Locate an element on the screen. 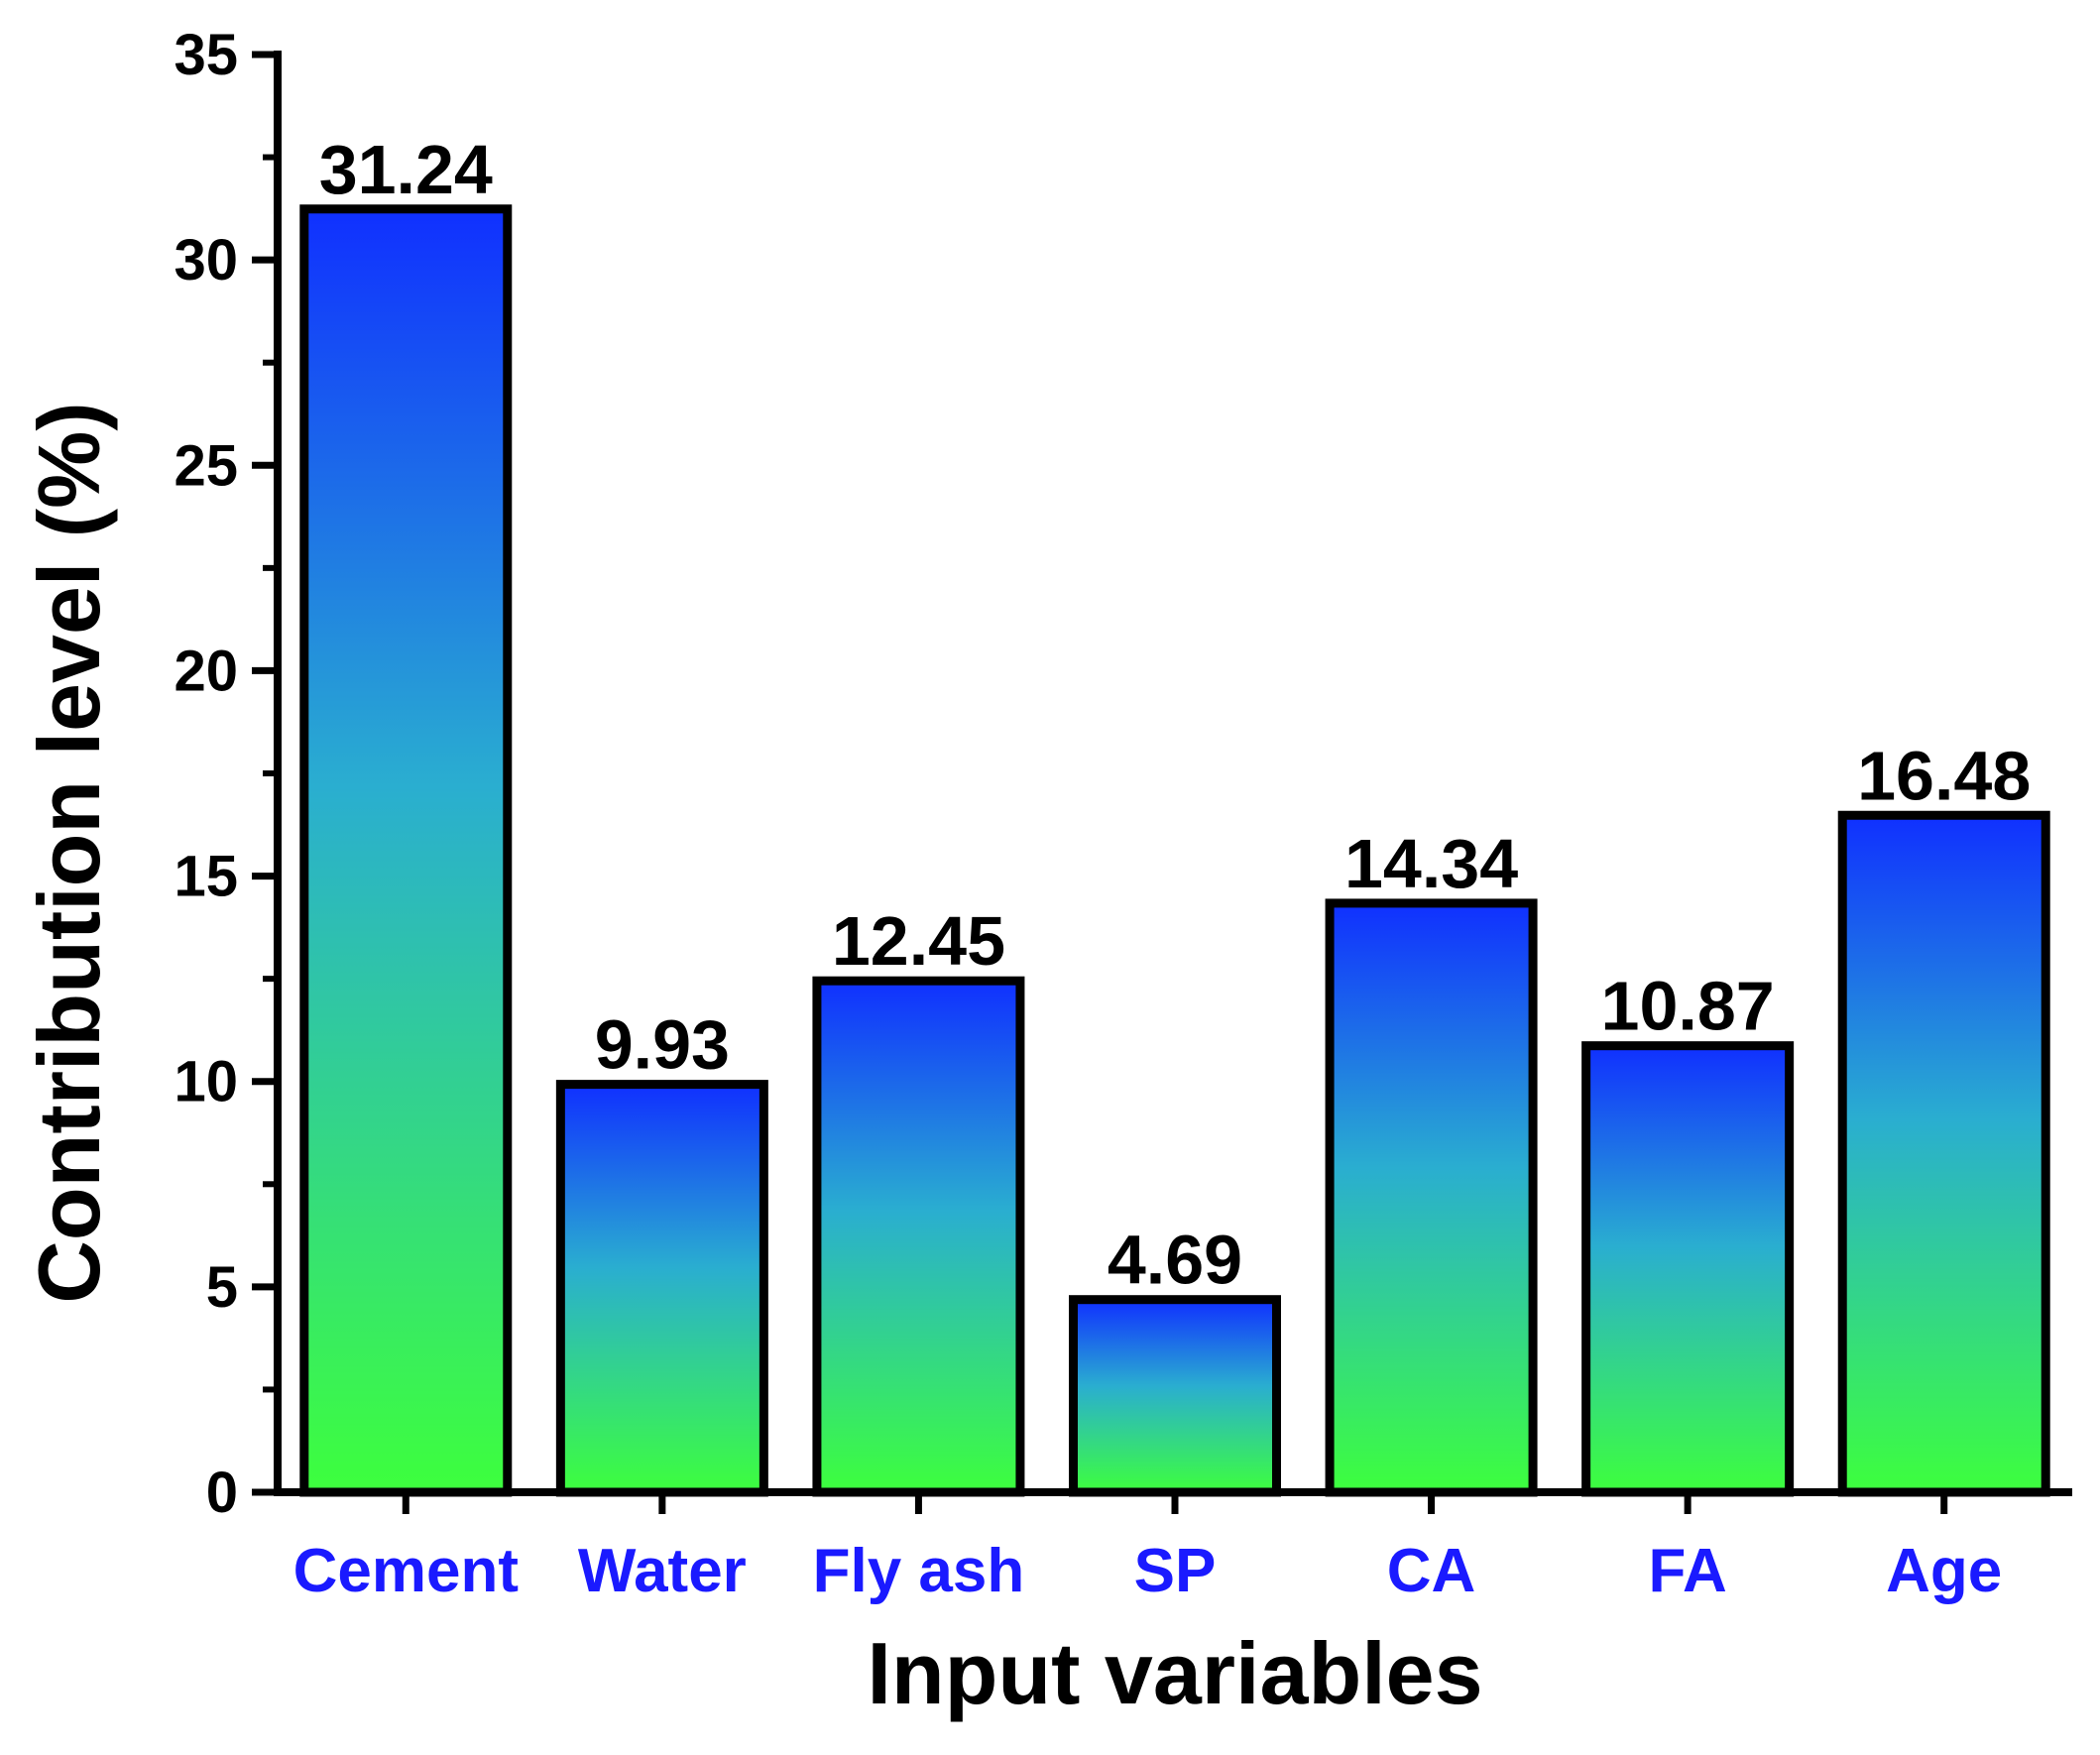  x-axis-title: Input variables is located at coordinates (1174, 1673).